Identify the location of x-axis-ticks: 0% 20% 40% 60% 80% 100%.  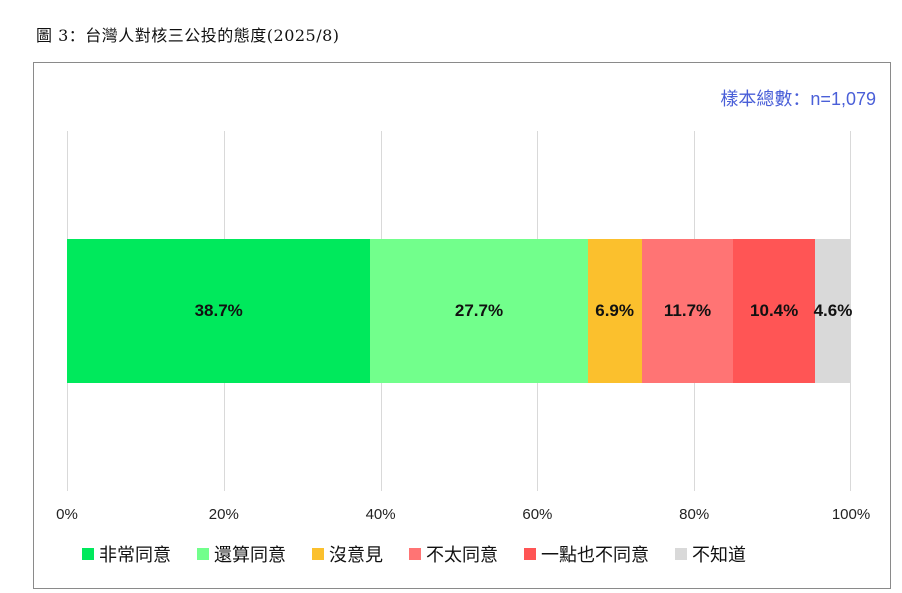
(463, 516).